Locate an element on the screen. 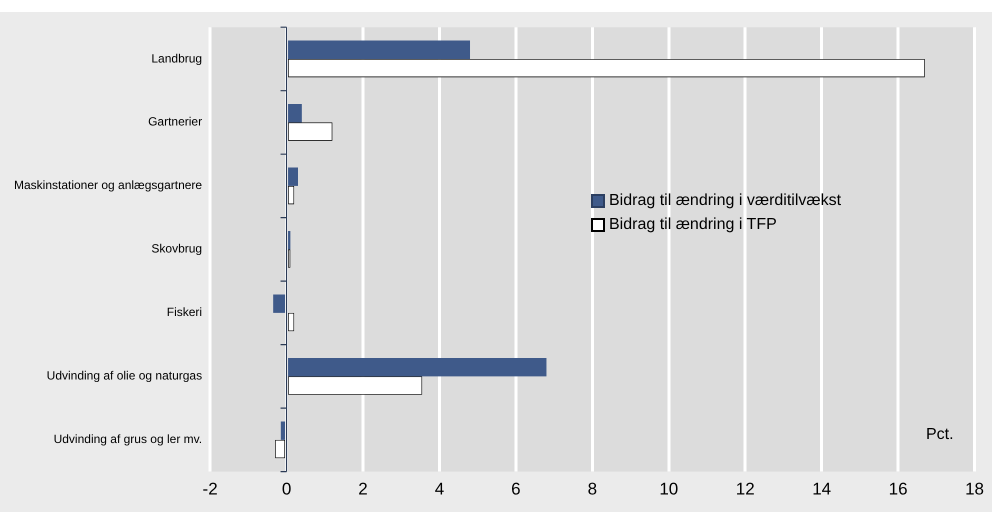  x-tick-label: 12 is located at coordinates (745, 488).